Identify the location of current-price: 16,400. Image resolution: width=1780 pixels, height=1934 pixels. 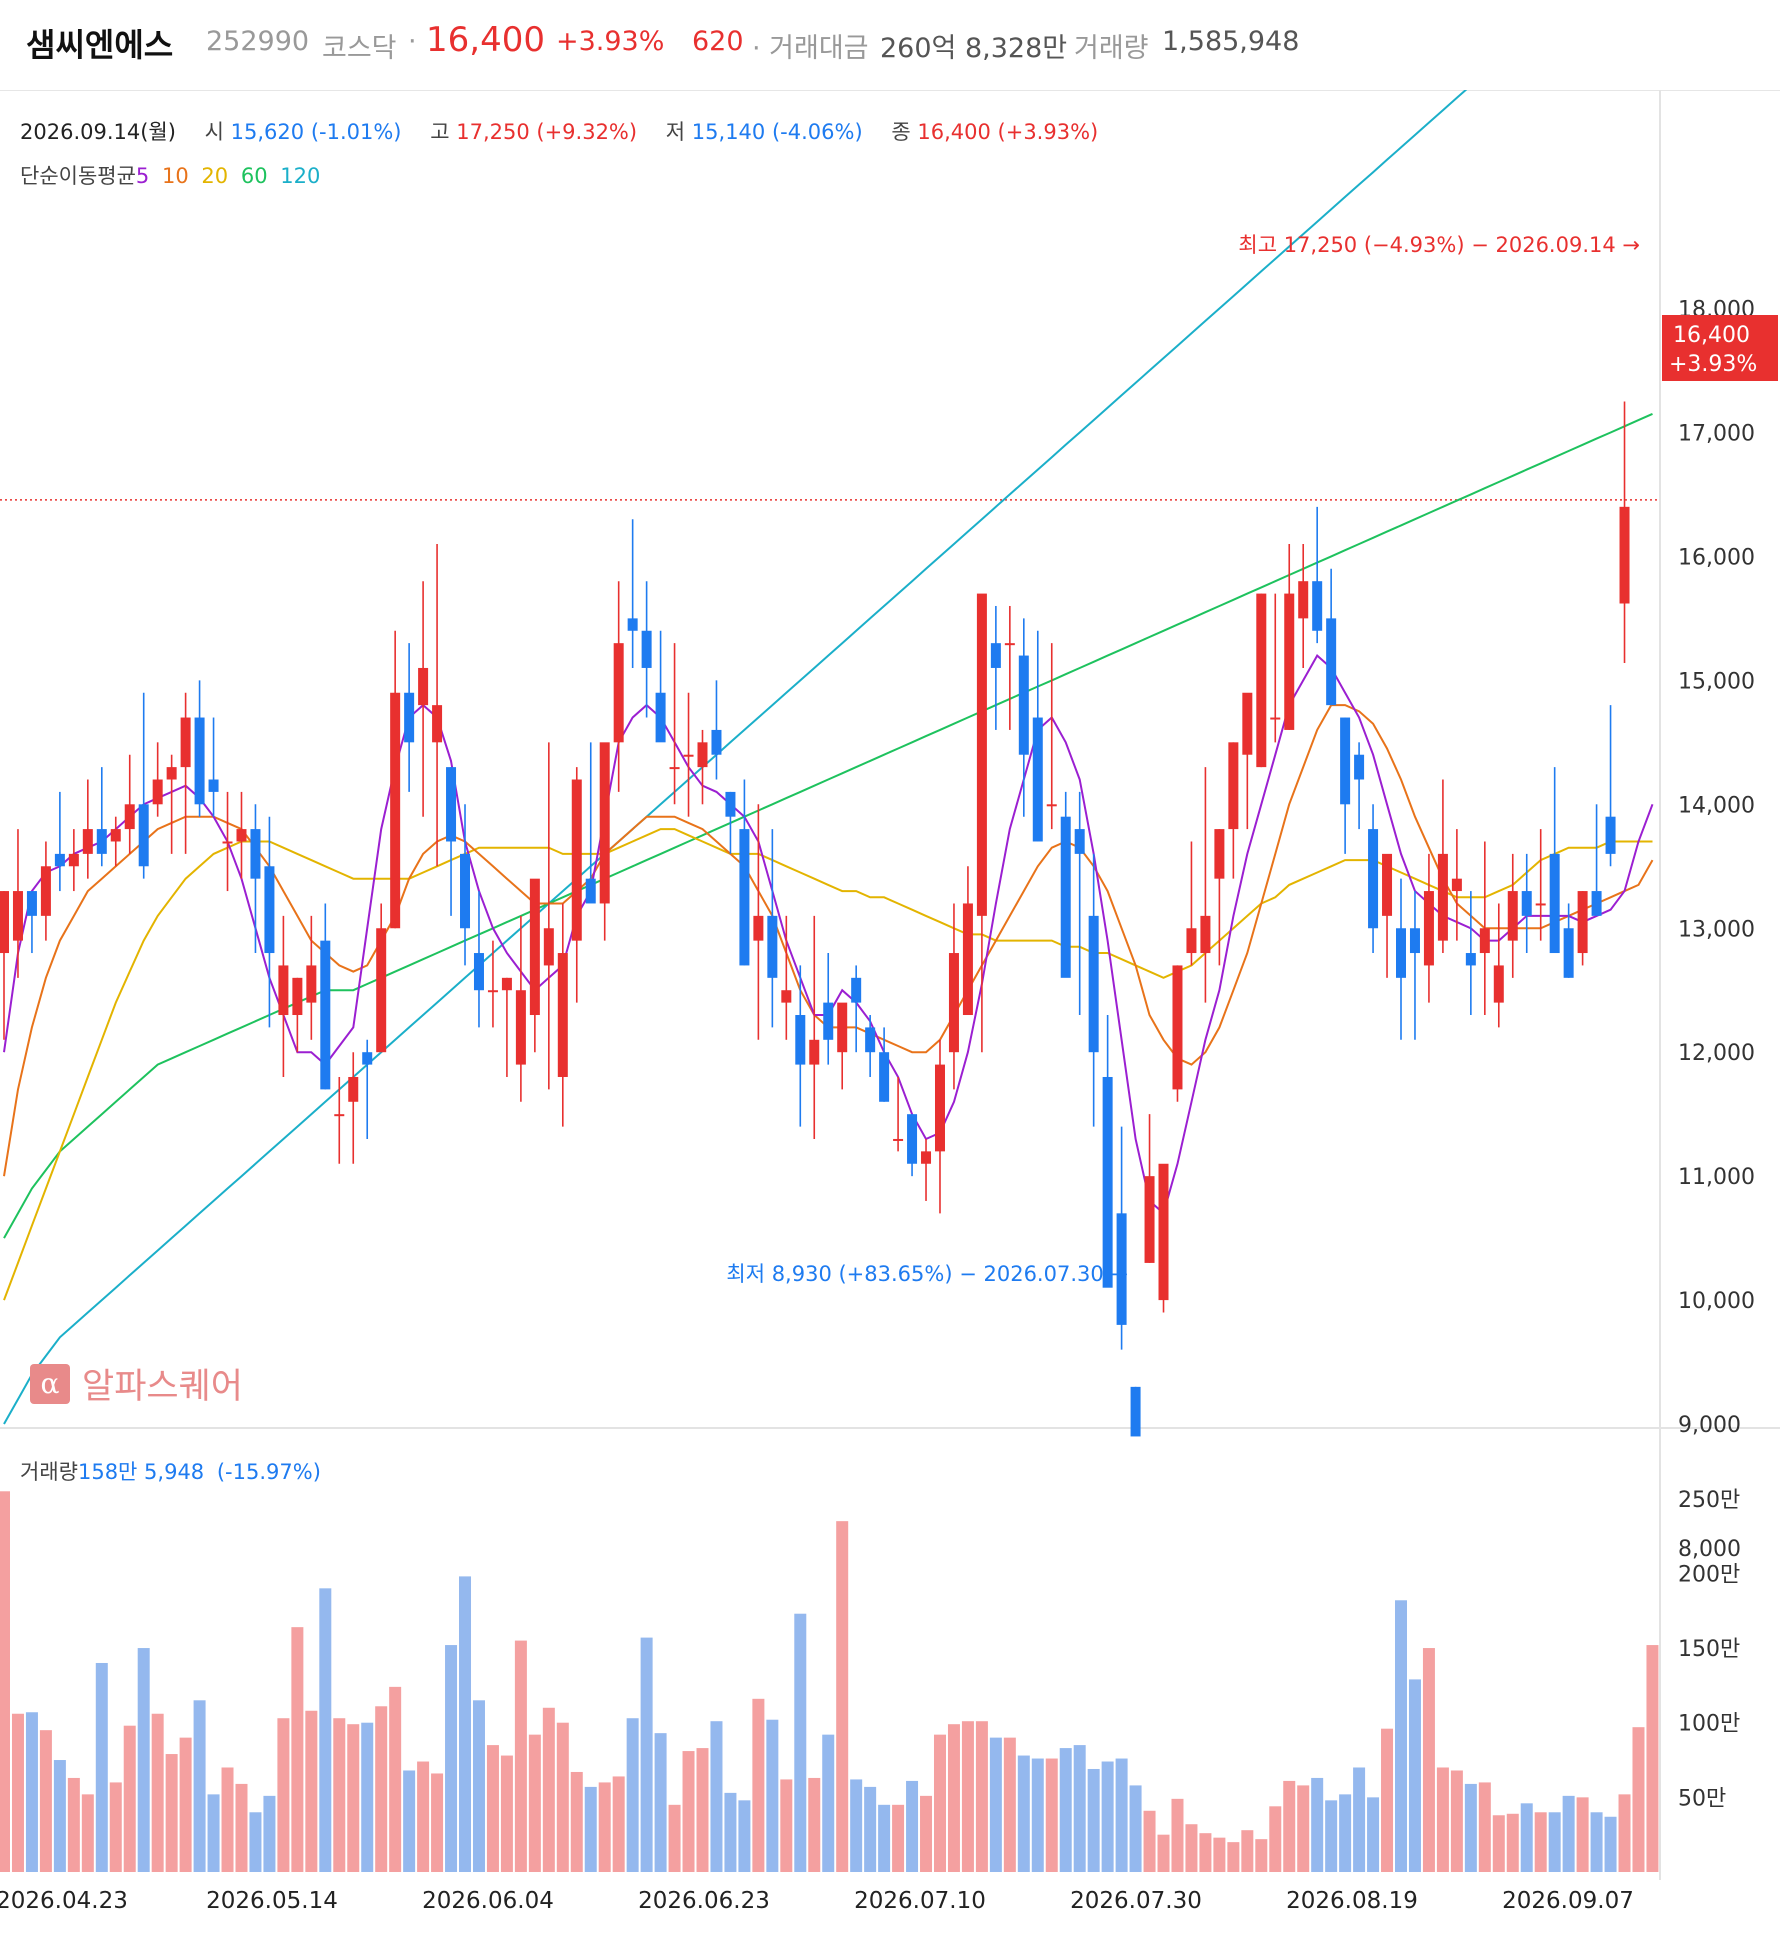
(485, 40).